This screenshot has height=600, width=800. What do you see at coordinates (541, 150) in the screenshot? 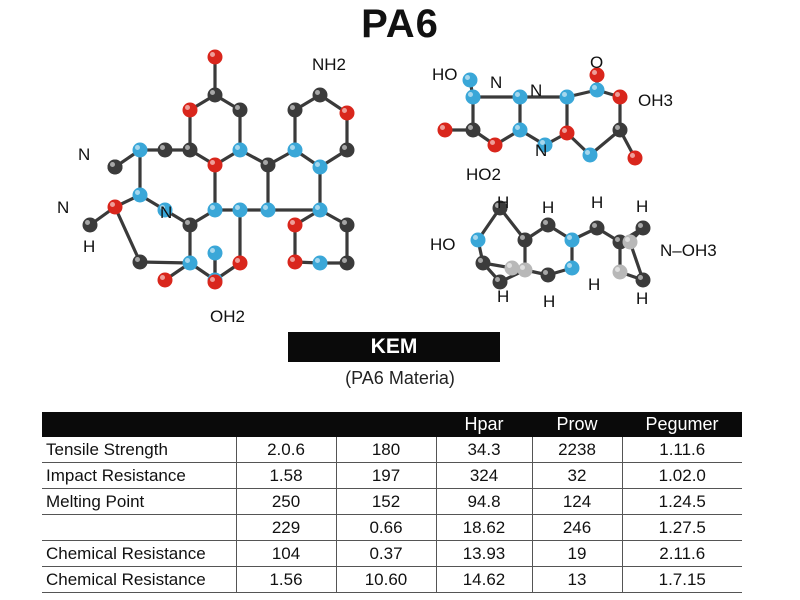
I see `atom-label: N` at bounding box center [541, 150].